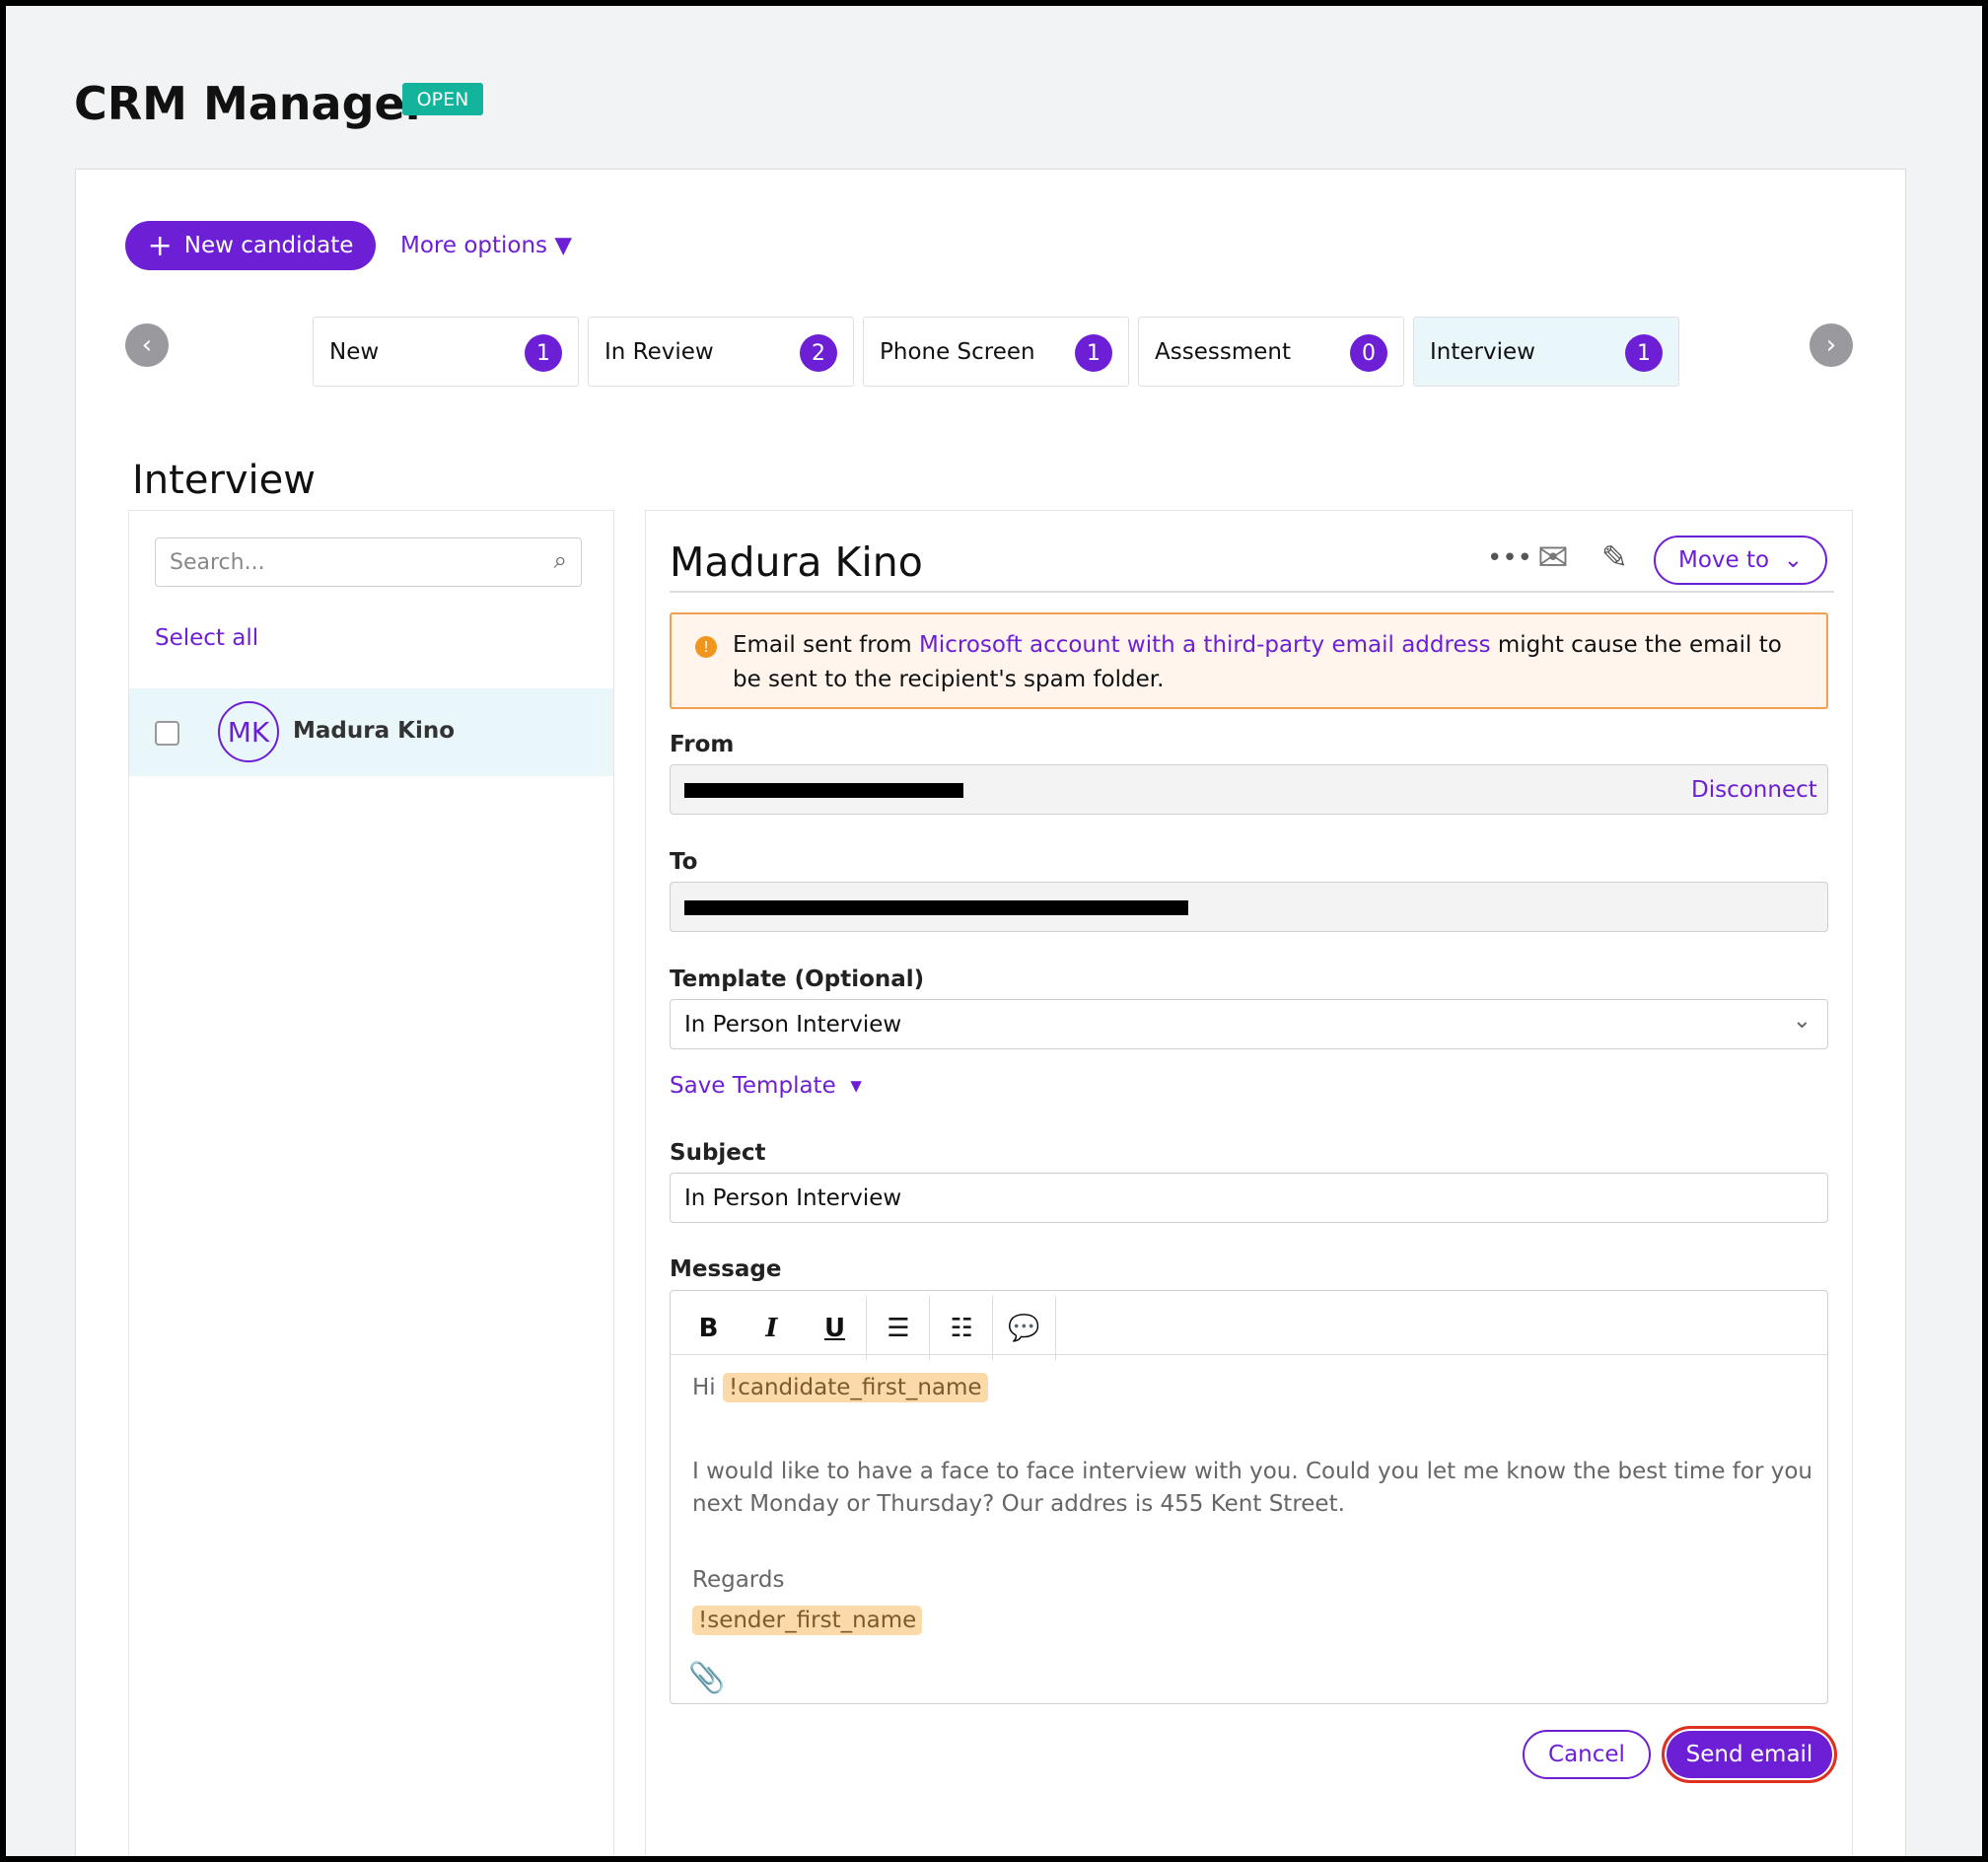  What do you see at coordinates (772, 1328) in the screenshot?
I see `italic-button: I` at bounding box center [772, 1328].